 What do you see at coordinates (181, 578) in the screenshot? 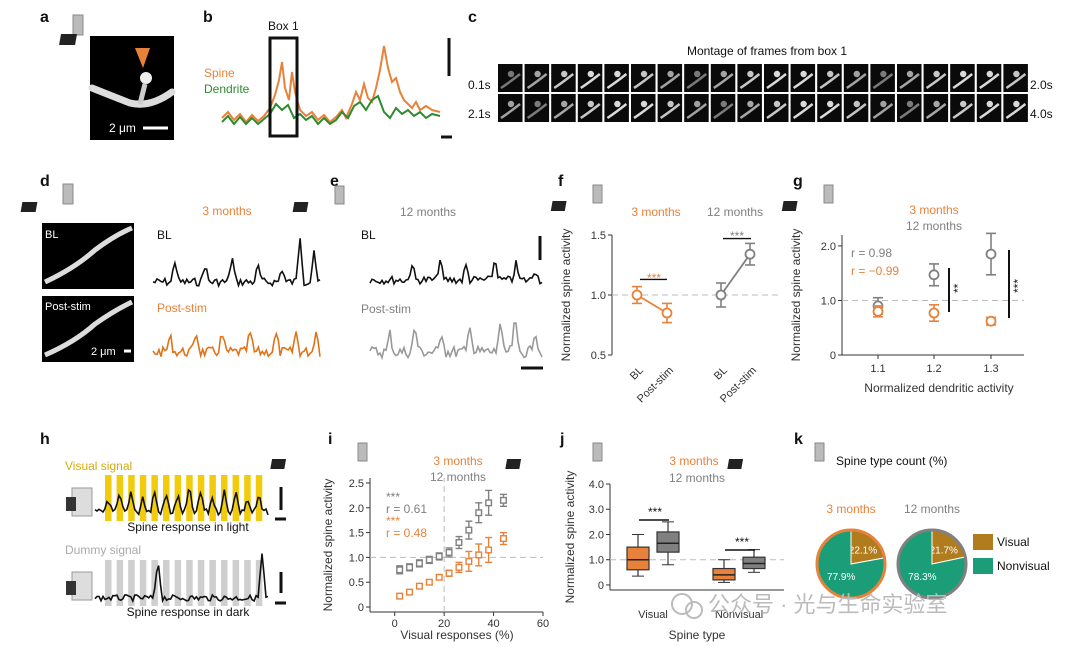
I see `trace-dark` at bounding box center [181, 578].